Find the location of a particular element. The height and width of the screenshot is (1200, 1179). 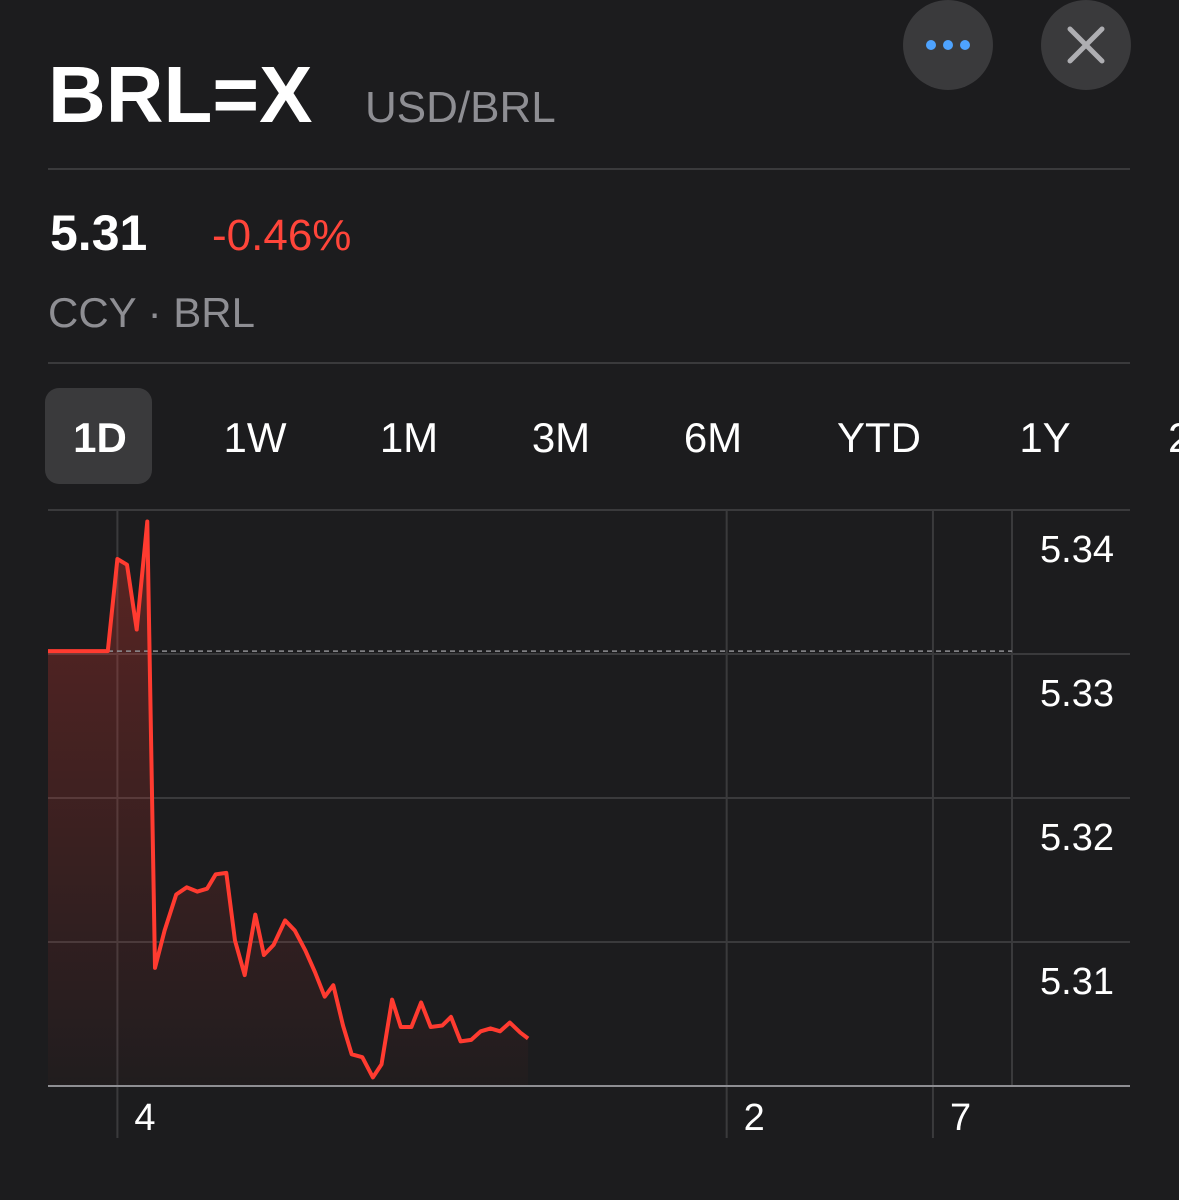

y-tick-label: 5.32 is located at coordinates (1077, 838).